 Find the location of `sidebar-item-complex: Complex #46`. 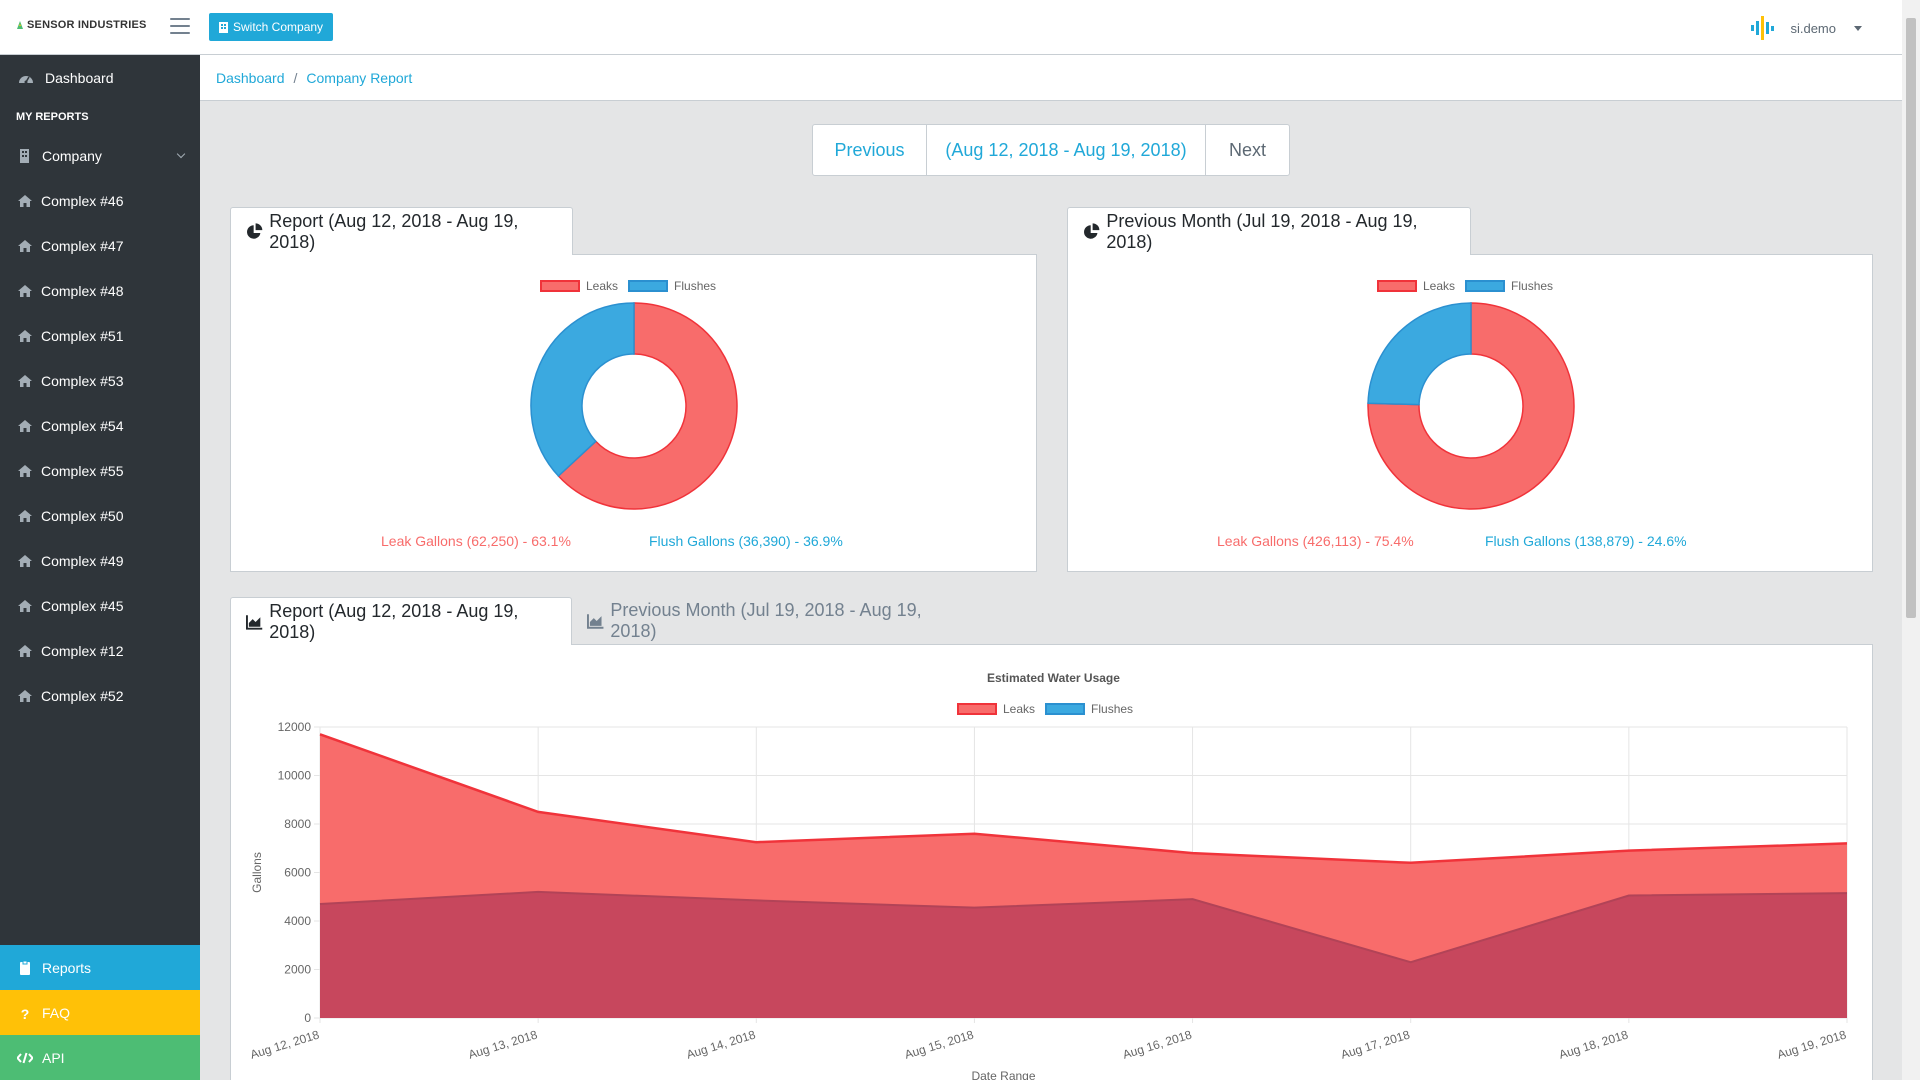

sidebar-item-complex: Complex #46 is located at coordinates (100, 200).